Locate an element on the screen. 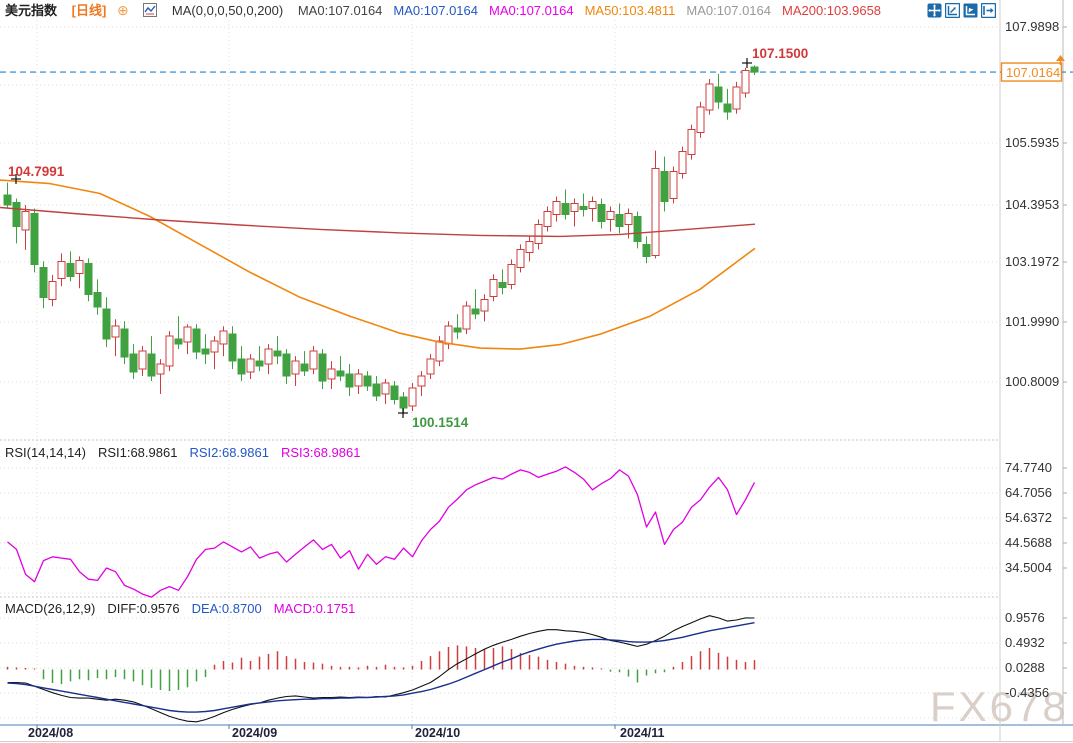 The width and height of the screenshot is (1073, 743). y-axis-label: 54.6372 is located at coordinates (1028, 517).